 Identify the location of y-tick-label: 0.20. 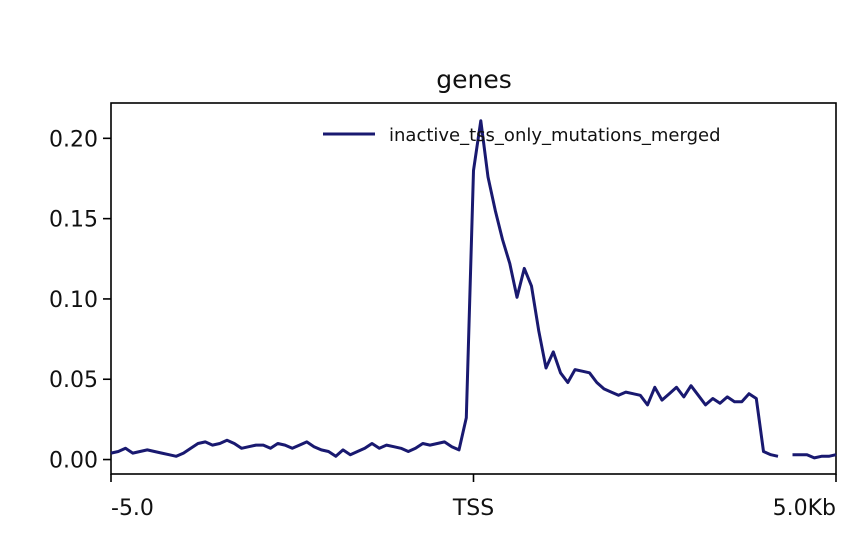
(73, 139).